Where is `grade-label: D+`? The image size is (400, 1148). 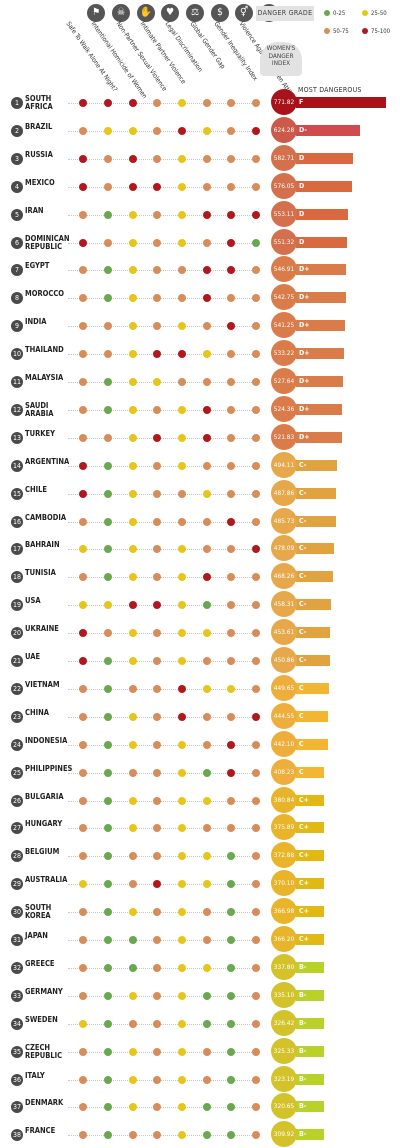 grade-label: D+ is located at coordinates (304, 381).